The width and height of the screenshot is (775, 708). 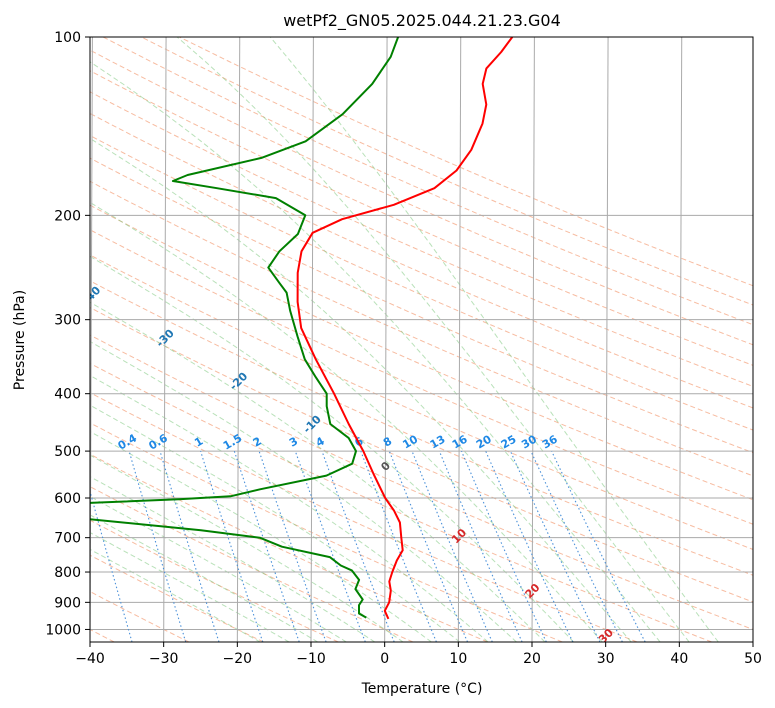 What do you see at coordinates (67, 603) in the screenshot?
I see `y-tick-label: 900` at bounding box center [67, 603].